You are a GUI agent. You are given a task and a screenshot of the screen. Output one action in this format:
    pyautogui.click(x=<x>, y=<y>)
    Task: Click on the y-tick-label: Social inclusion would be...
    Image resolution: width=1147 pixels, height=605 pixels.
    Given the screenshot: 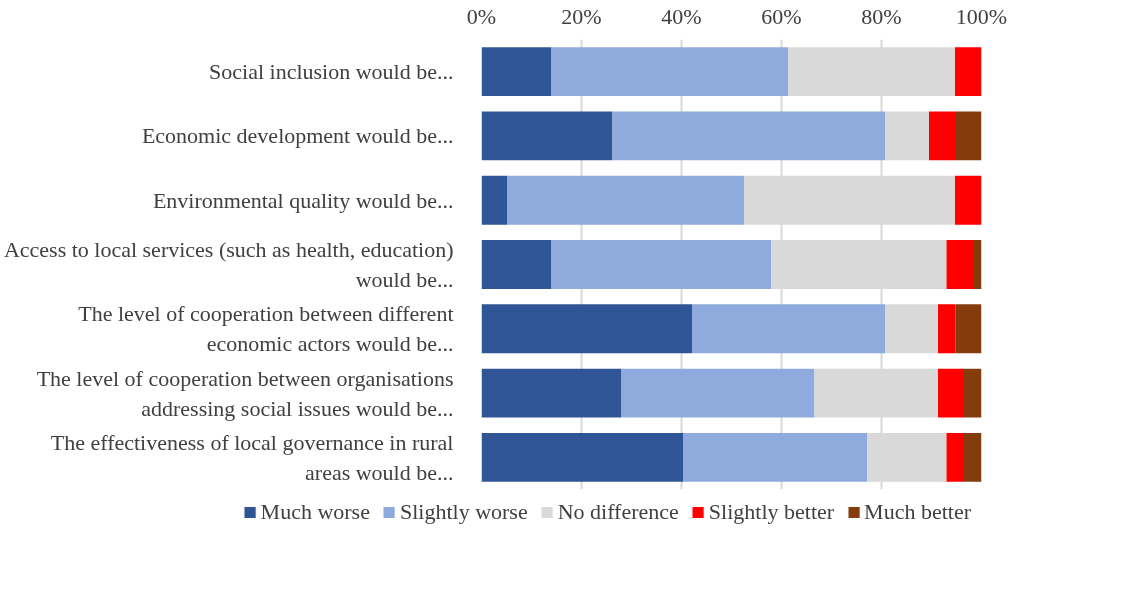 What is the action you would take?
    pyautogui.click(x=331, y=72)
    